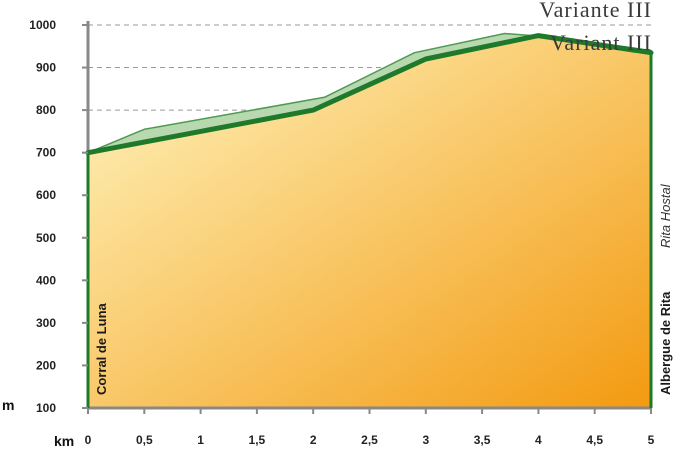  I want to click on y-tick-label: 900, so click(46, 68).